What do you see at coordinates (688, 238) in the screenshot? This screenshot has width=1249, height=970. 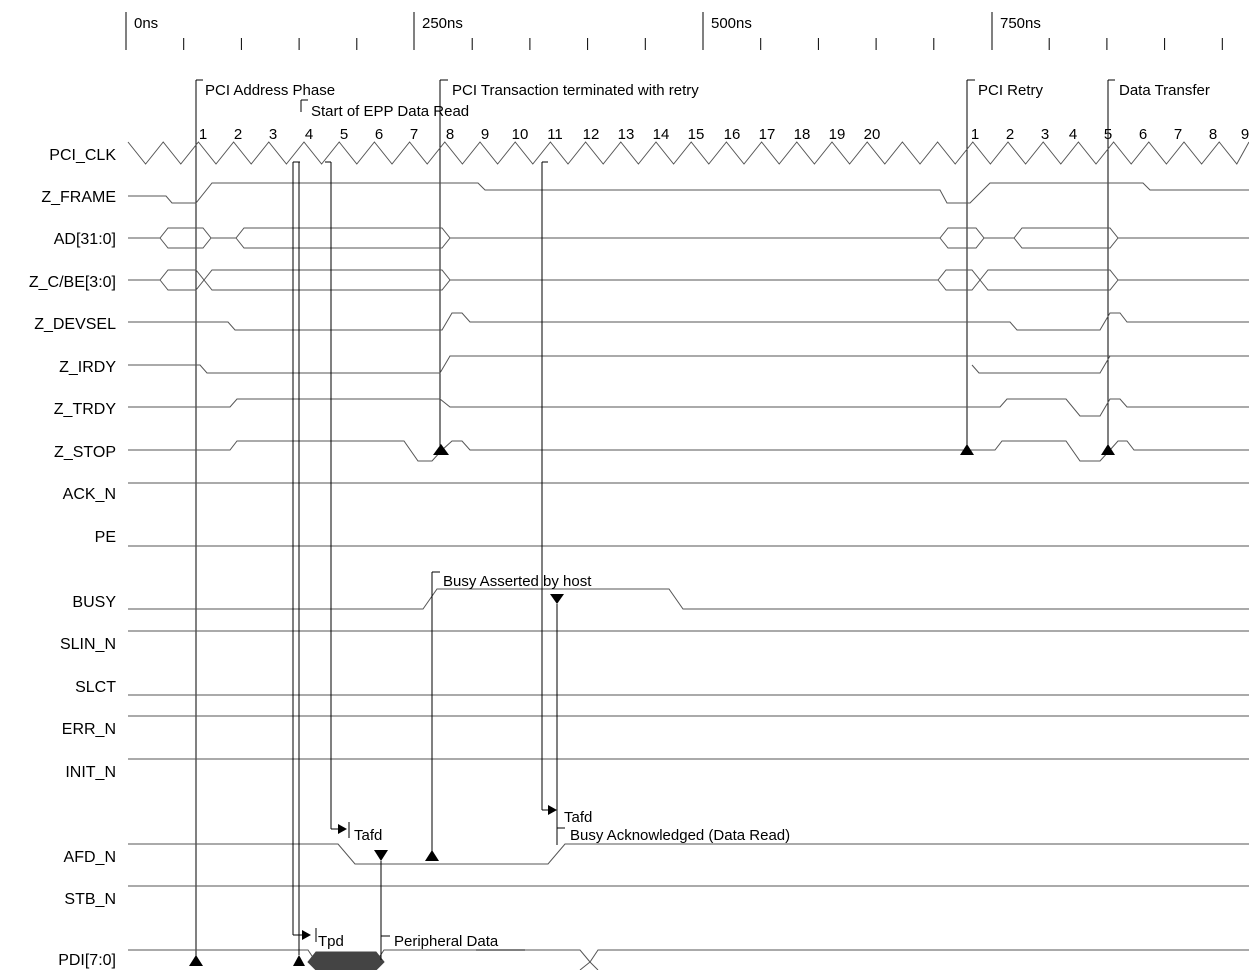 I see `waveform-ad` at bounding box center [688, 238].